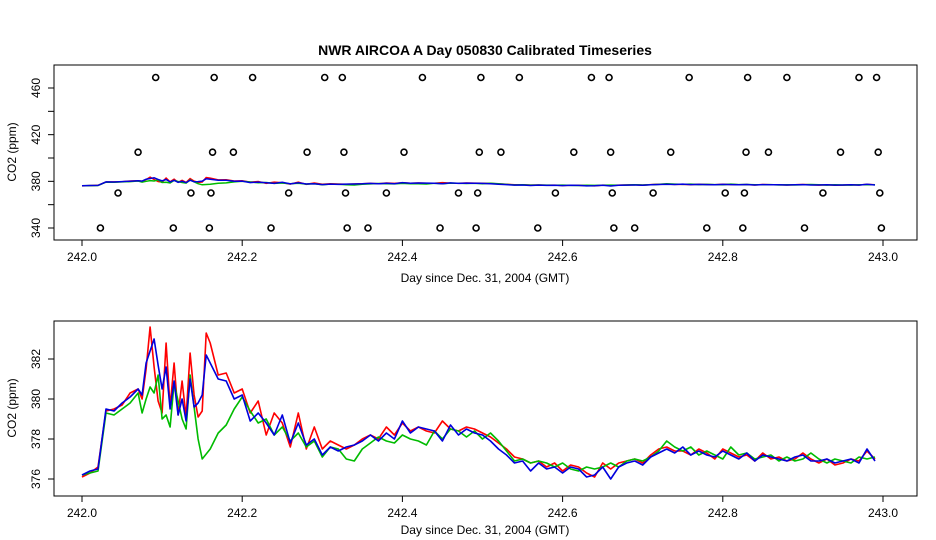 The image size is (936, 540). Describe the element at coordinates (36, 228) in the screenshot. I see `y-tick-label: 340` at that location.